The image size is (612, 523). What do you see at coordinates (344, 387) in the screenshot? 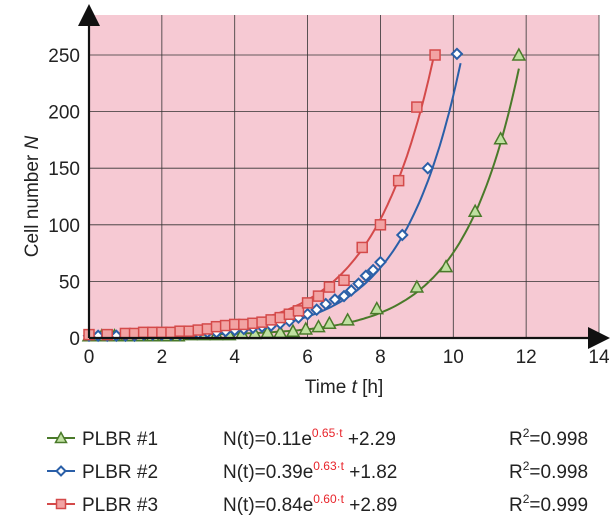
I see `x-axis-label: Time t [h]` at bounding box center [344, 387].